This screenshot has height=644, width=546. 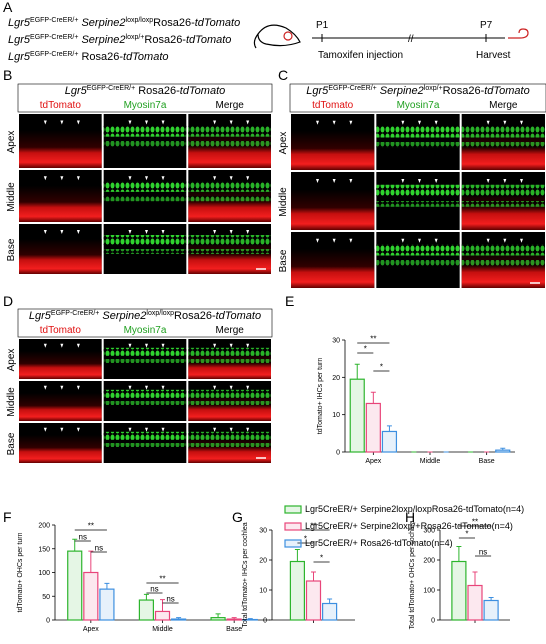 I want to click on panel-label: G, so click(x=237, y=517).